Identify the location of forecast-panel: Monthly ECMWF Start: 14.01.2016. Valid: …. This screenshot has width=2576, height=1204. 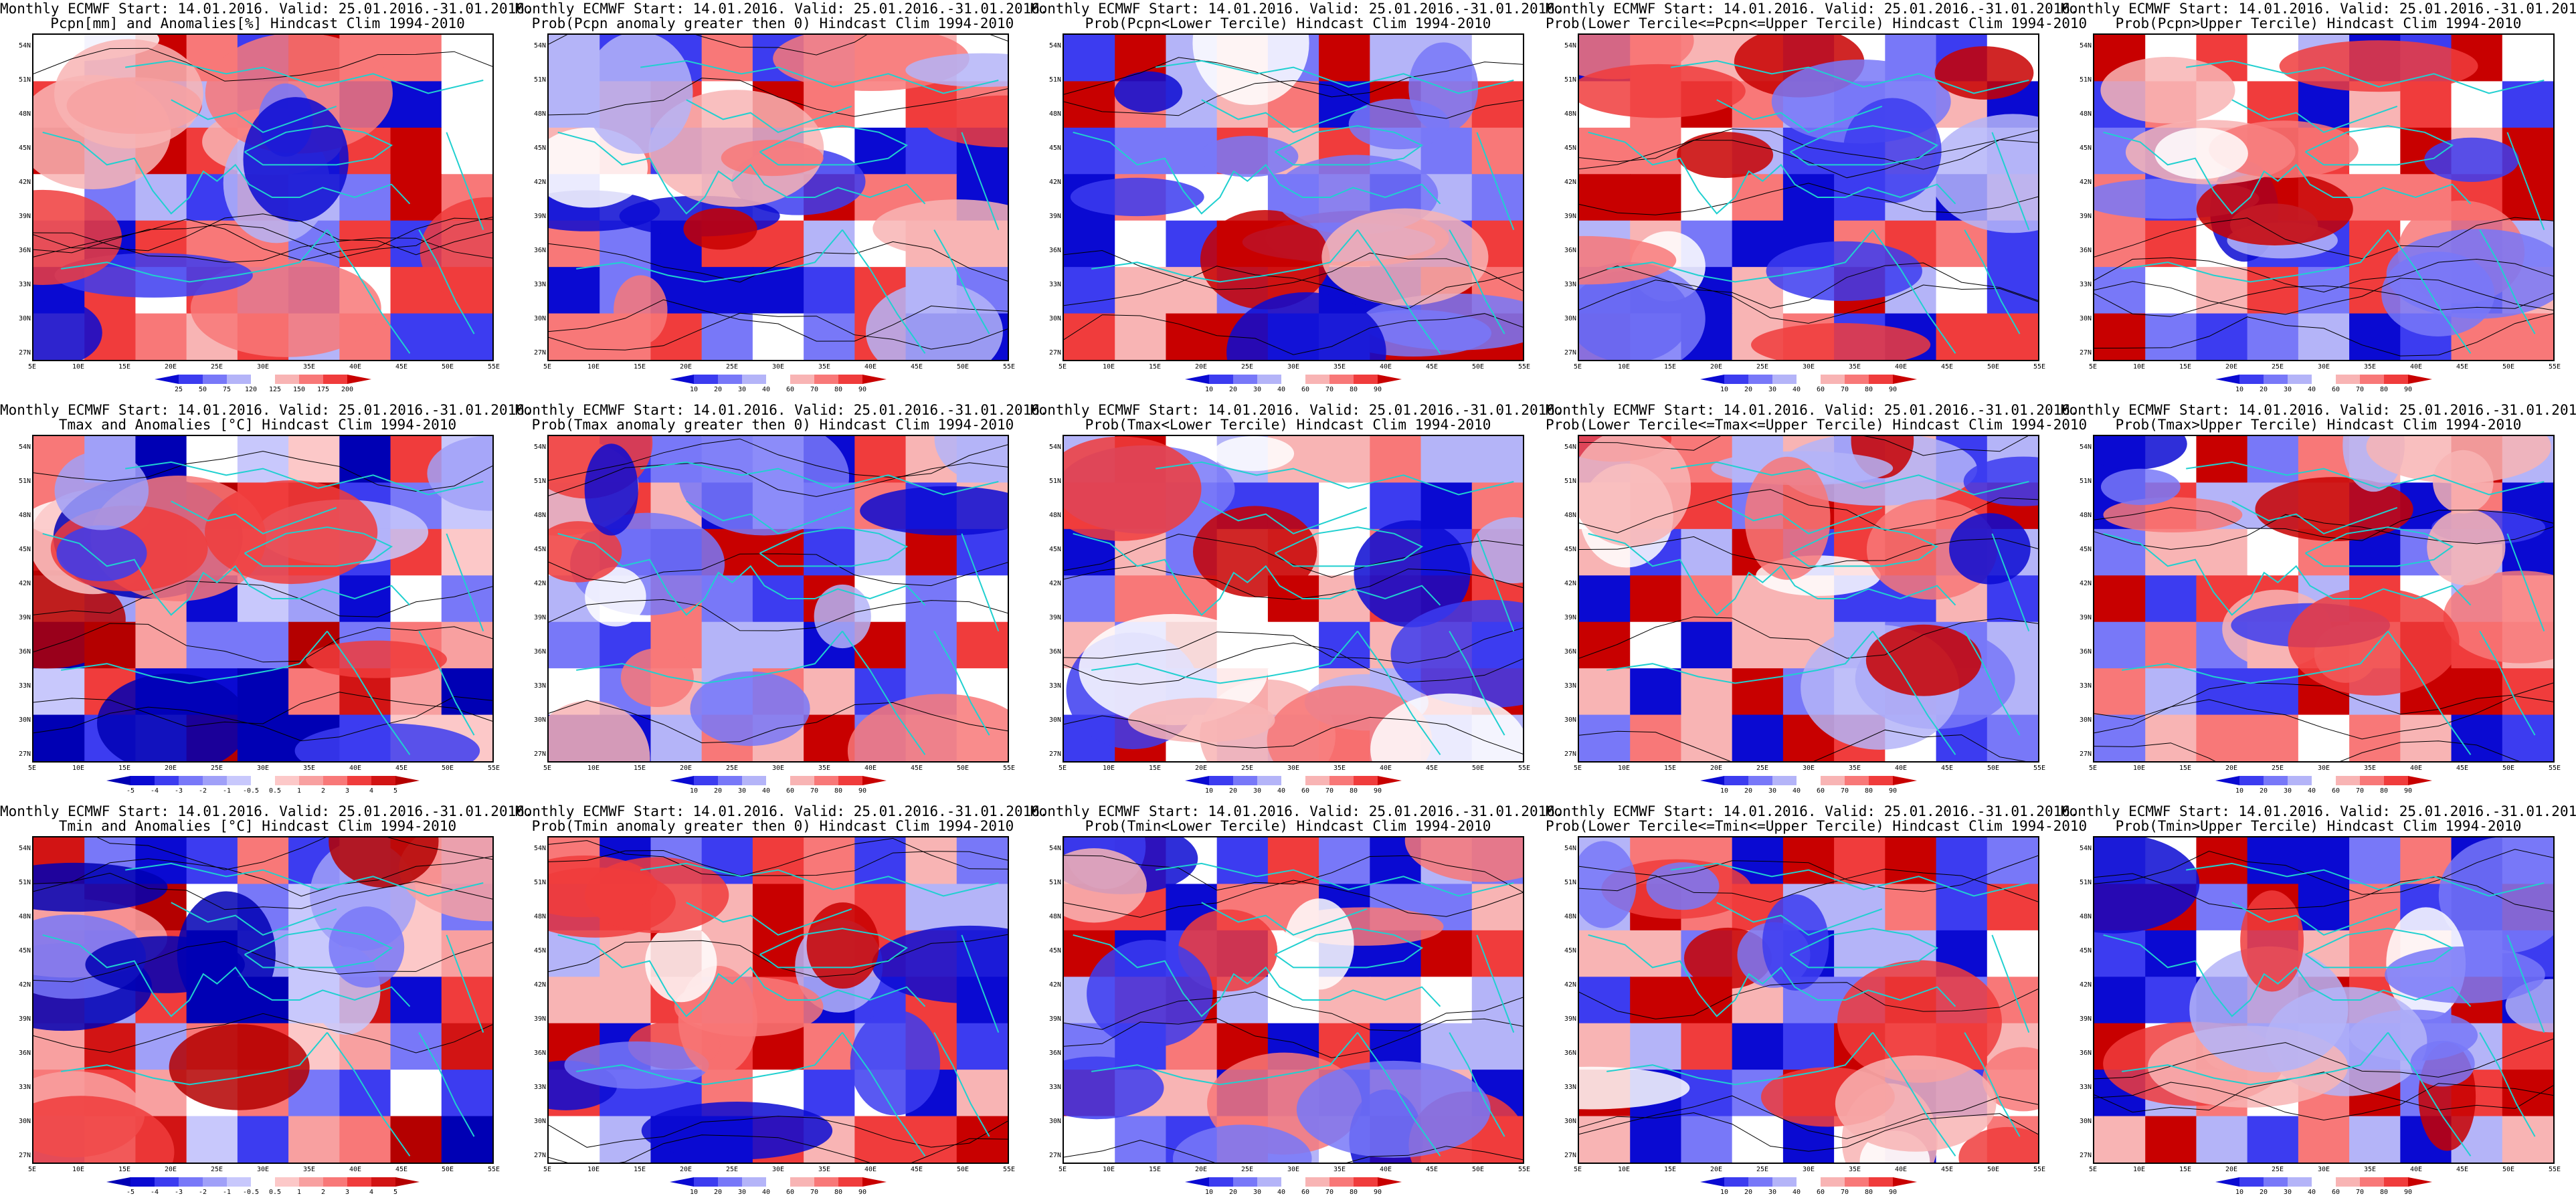
(782, 1003).